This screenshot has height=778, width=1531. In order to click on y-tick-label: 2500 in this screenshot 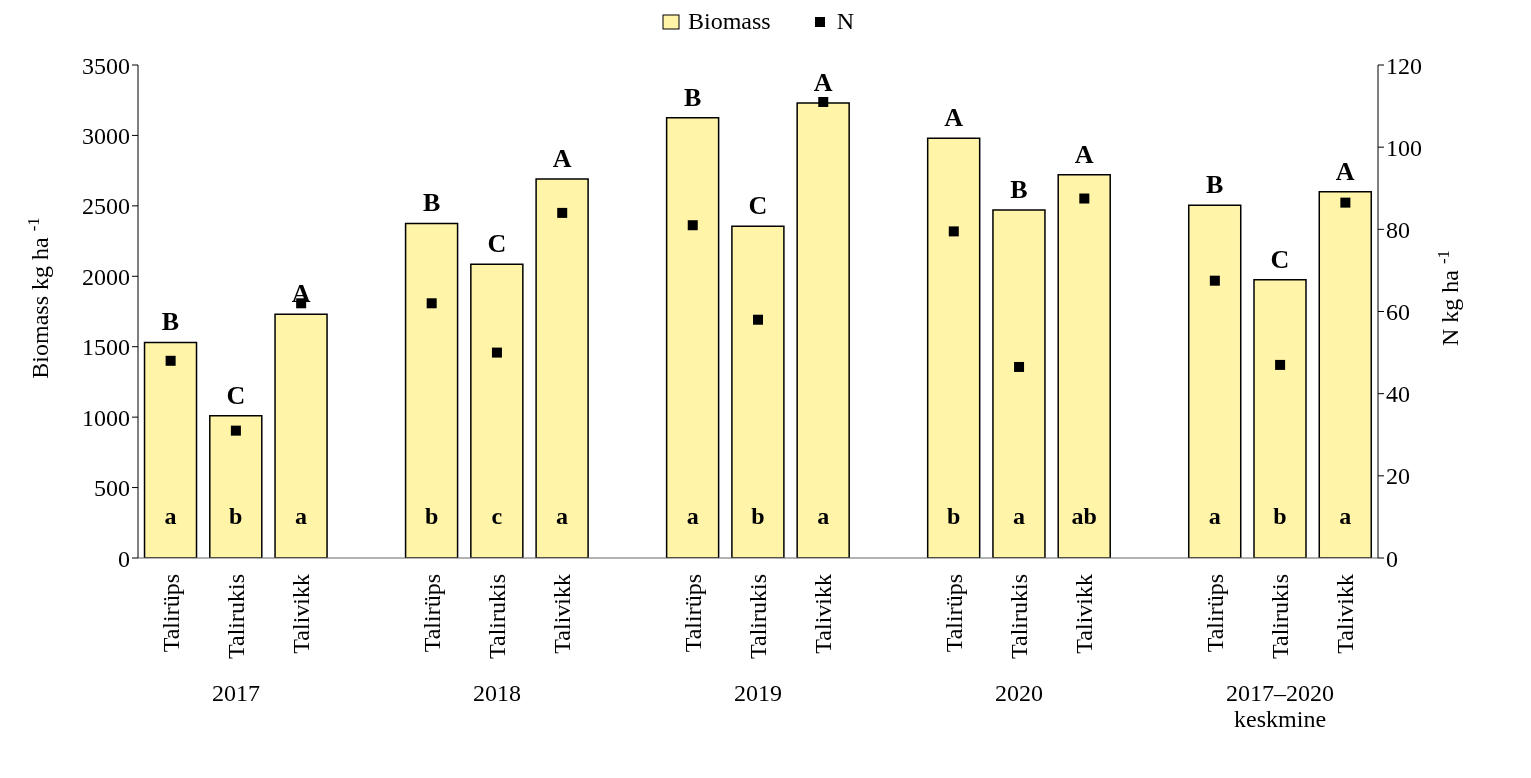, I will do `click(106, 206)`.